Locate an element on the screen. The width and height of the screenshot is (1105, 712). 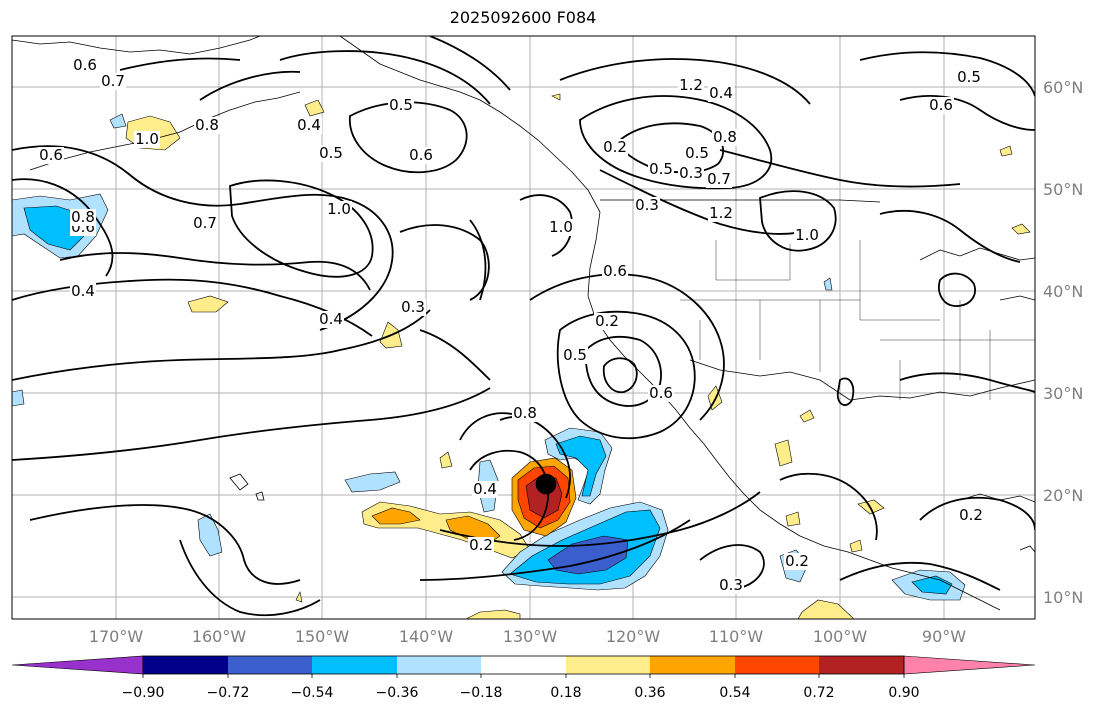
latitude-label: 20°N is located at coordinates (1063, 495).